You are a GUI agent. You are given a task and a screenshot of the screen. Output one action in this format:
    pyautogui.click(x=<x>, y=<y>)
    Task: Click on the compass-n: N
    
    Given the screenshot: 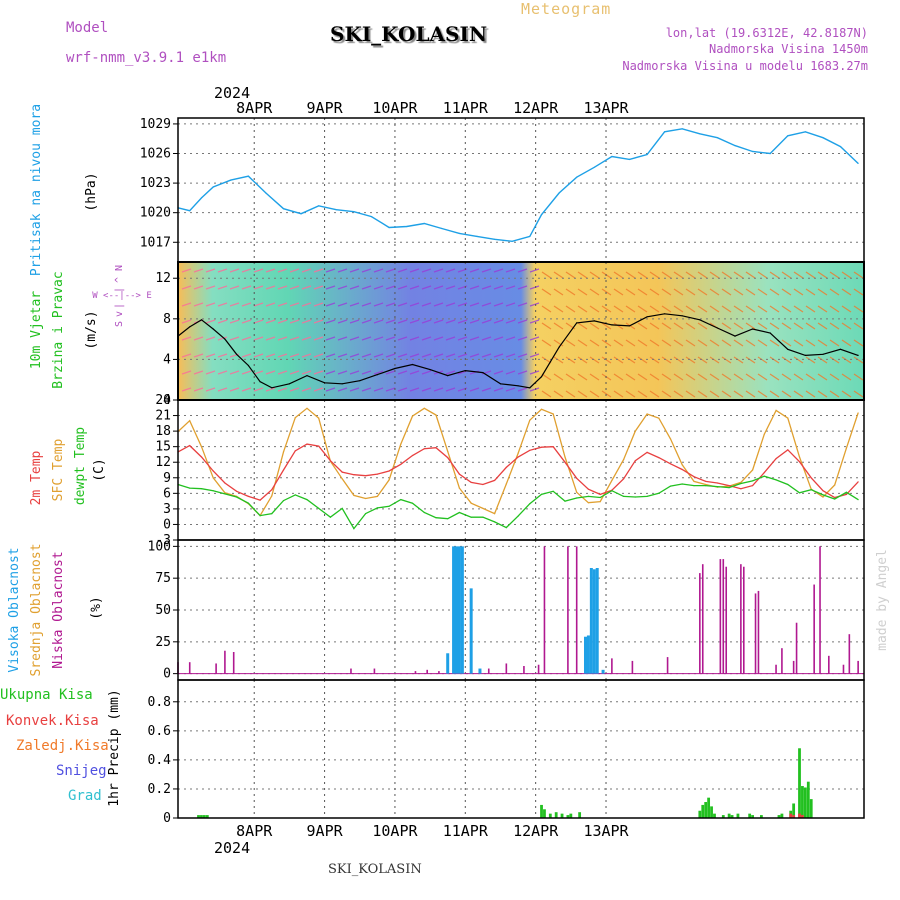 What is the action you would take?
    pyautogui.click(x=119, y=268)
    